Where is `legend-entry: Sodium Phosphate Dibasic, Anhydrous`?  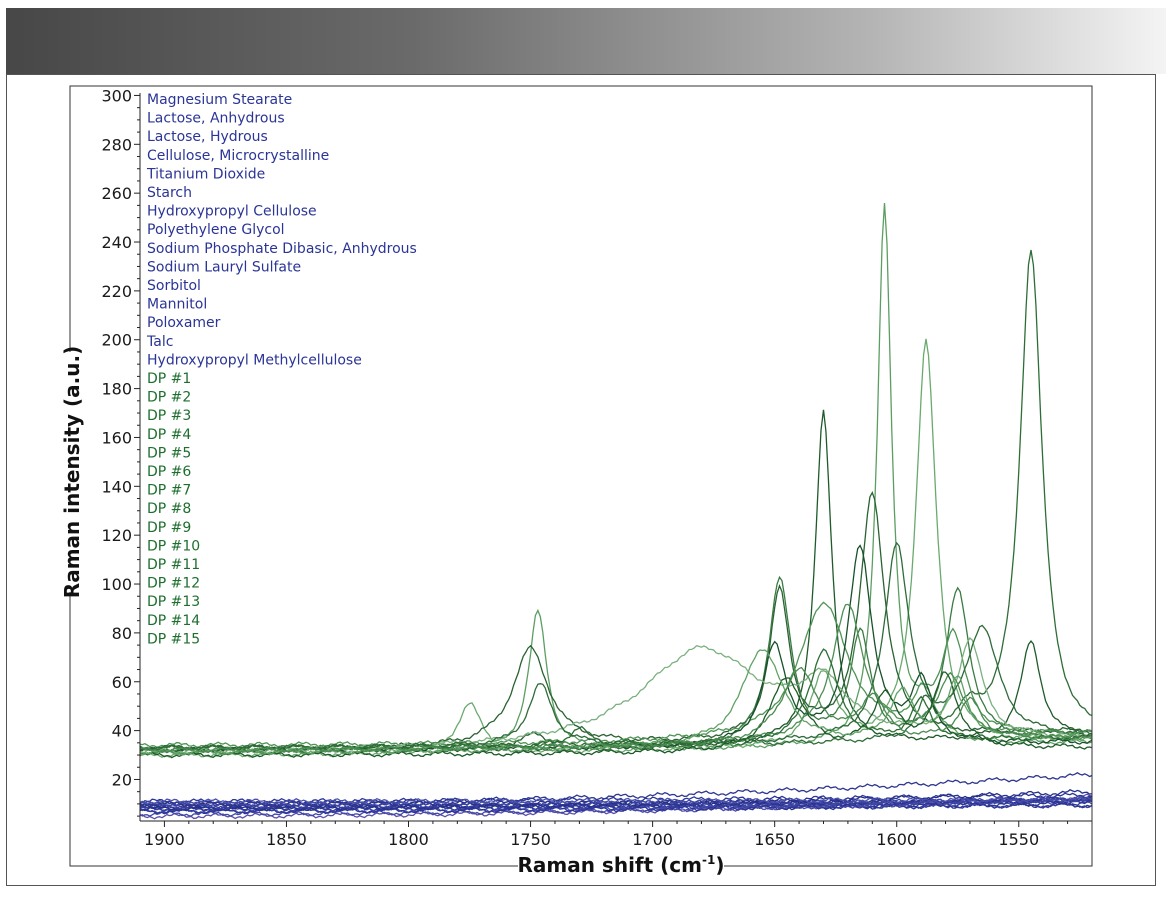 legend-entry: Sodium Phosphate Dibasic, Anhydrous is located at coordinates (282, 249).